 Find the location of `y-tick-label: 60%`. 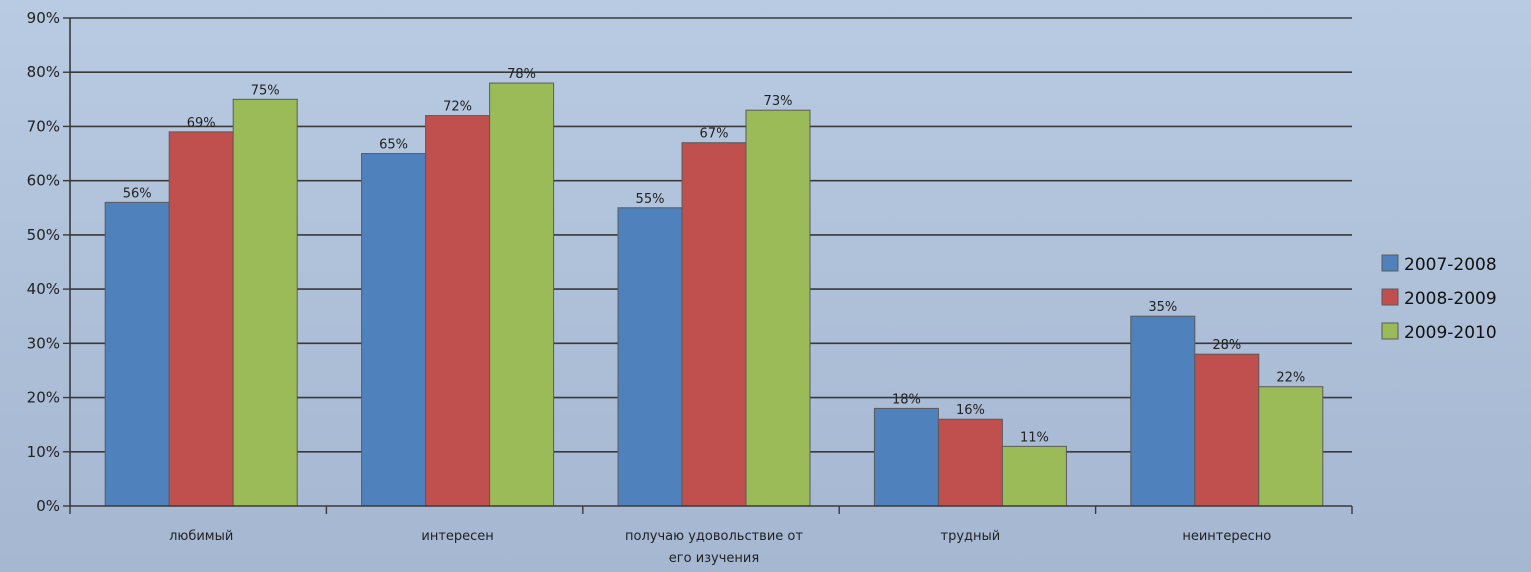

y-tick-label: 60% is located at coordinates (43, 181).